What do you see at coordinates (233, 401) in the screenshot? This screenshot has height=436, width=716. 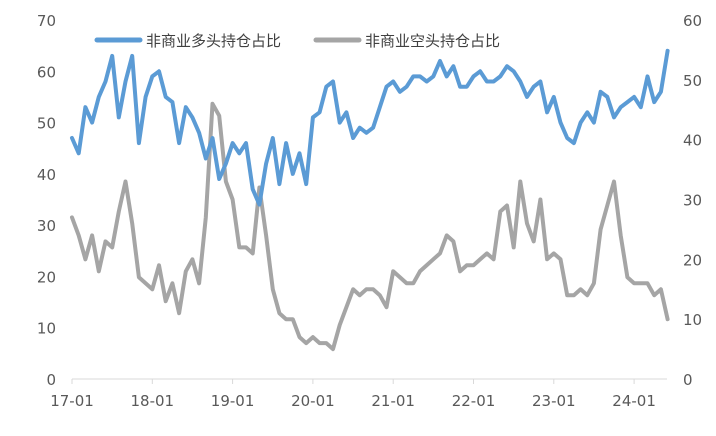 I see `x-tick-label: 19-01` at bounding box center [233, 401].